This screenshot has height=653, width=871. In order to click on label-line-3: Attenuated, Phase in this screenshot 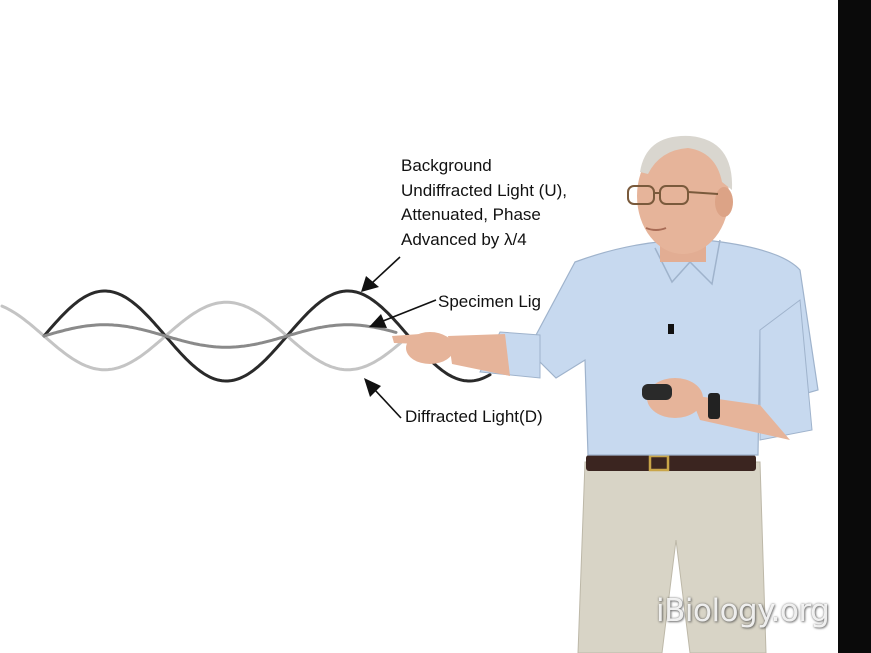, I will do `click(471, 214)`.